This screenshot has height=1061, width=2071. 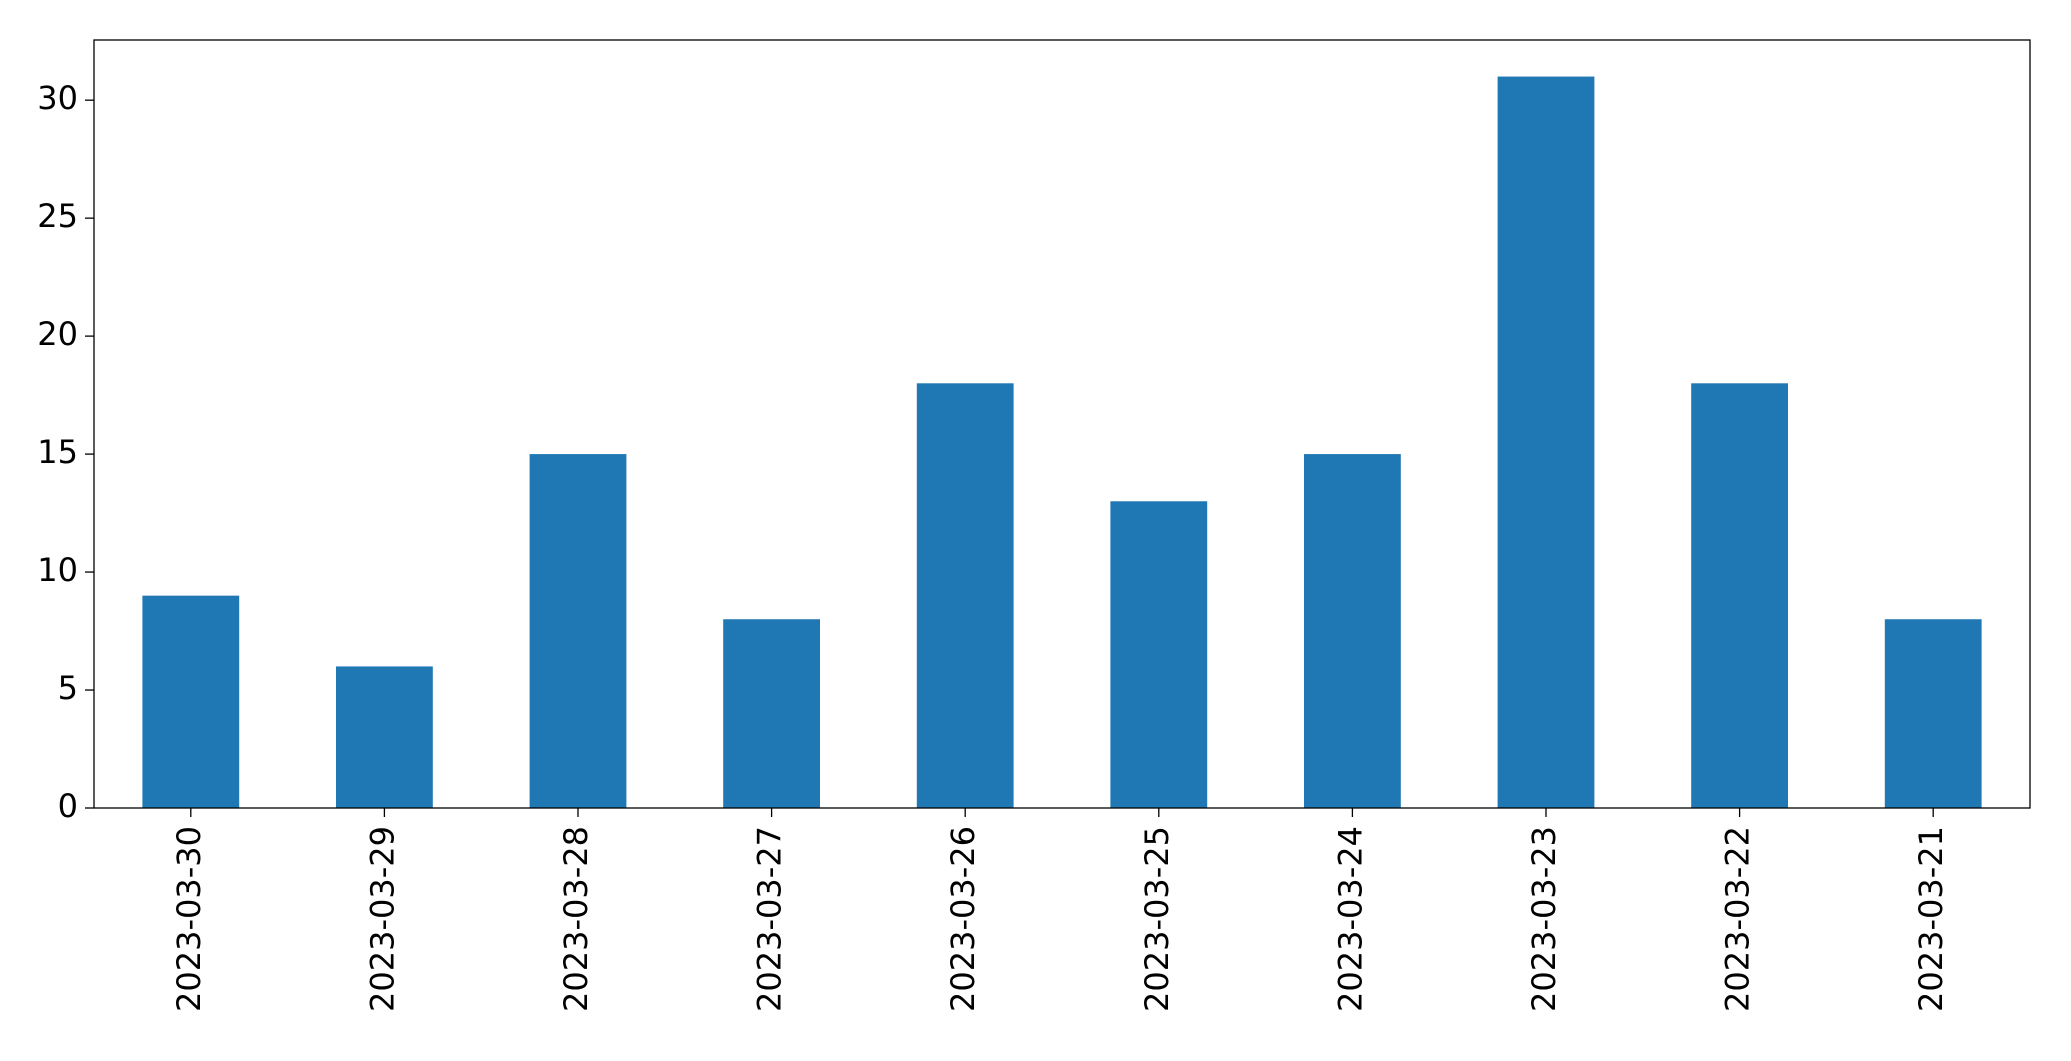 What do you see at coordinates (1157, 919) in the screenshot?
I see `x-tick-label: 2023-03-25` at bounding box center [1157, 919].